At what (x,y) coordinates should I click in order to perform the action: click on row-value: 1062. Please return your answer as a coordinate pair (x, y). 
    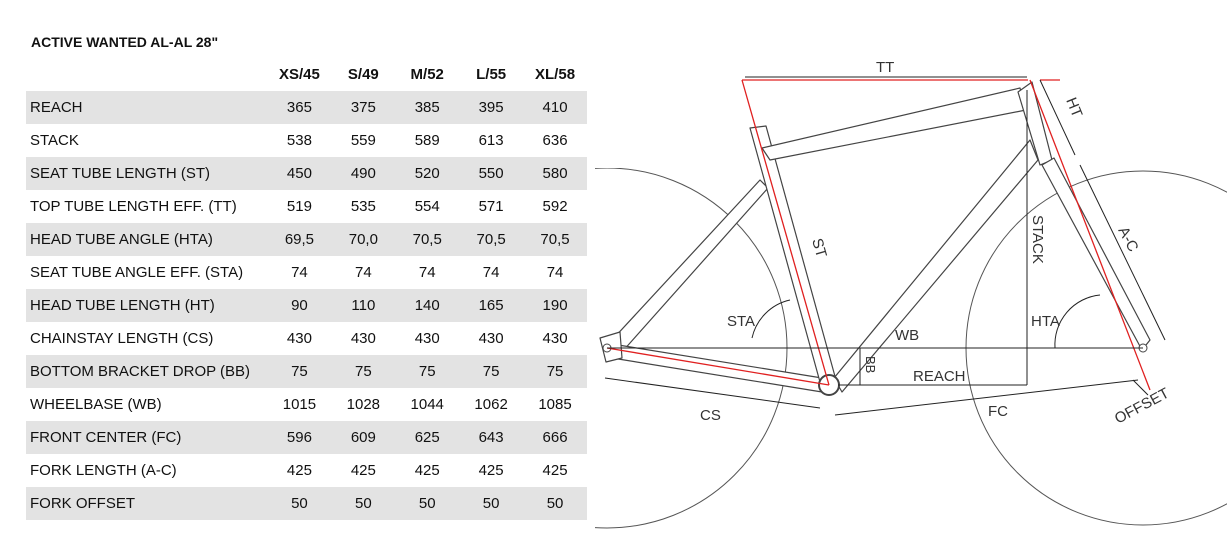
    Looking at the image, I should click on (491, 404).